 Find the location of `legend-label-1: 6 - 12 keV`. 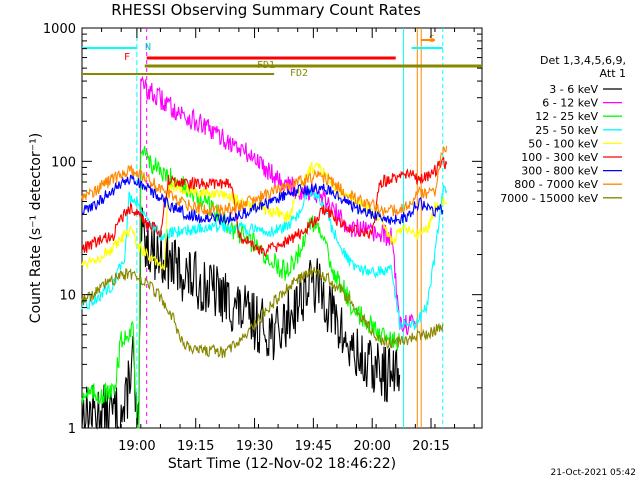

legend-label-1: 6 - 12 keV is located at coordinates (570, 103).